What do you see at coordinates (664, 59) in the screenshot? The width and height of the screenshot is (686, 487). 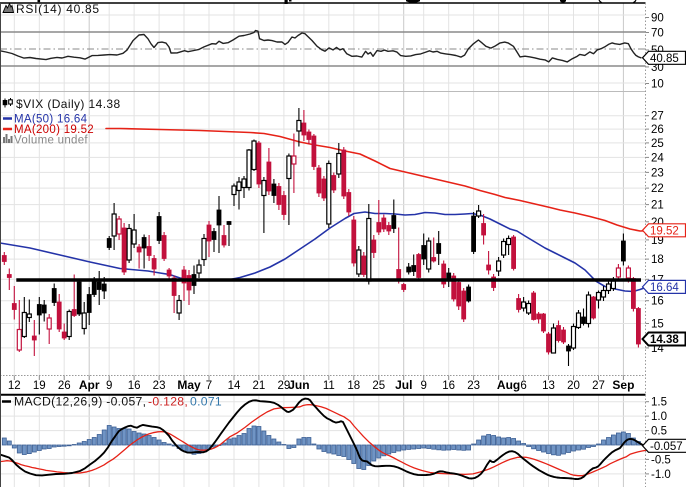 I see `svg-text: 40.85` at bounding box center [664, 59].